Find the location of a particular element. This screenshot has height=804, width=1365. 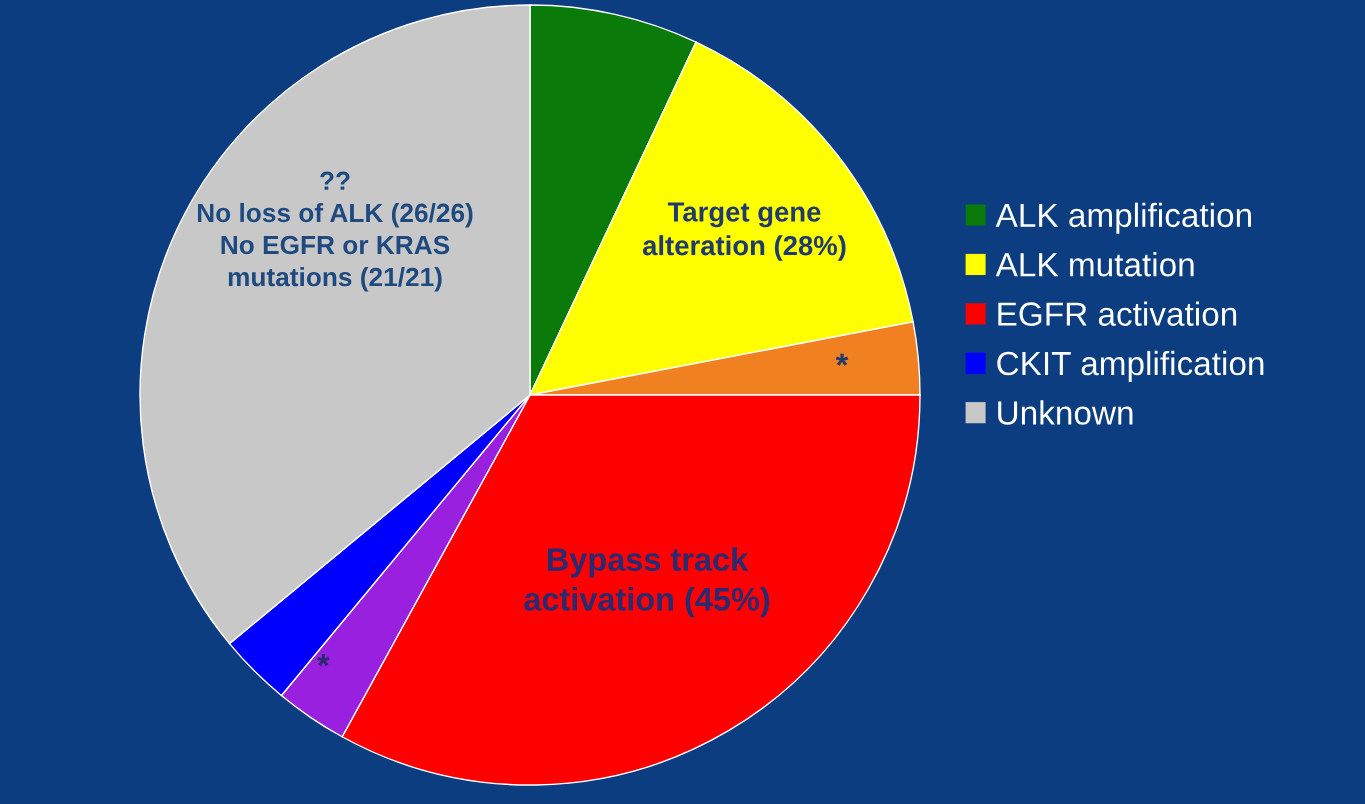

legend-label: ALK mutation is located at coordinates (1094, 264).